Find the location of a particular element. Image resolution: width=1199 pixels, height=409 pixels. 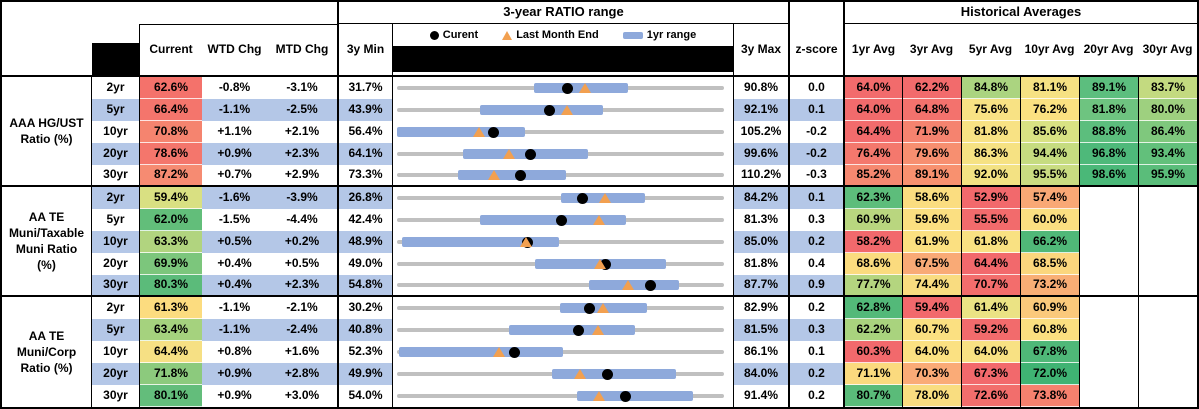

min-3y-cell: 43.9% is located at coordinates (364, 110).